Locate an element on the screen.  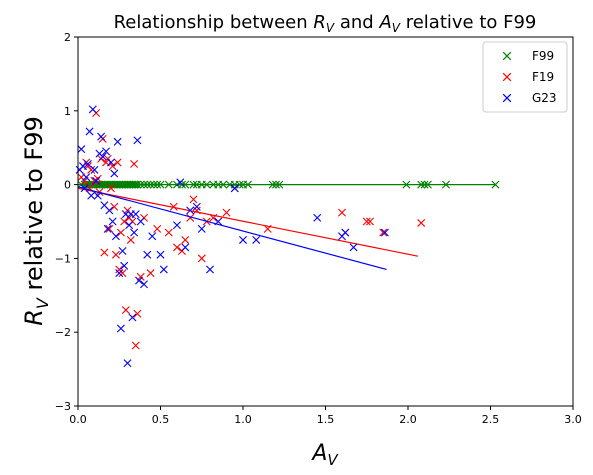
title-a: A is located at coordinates (384, 22).